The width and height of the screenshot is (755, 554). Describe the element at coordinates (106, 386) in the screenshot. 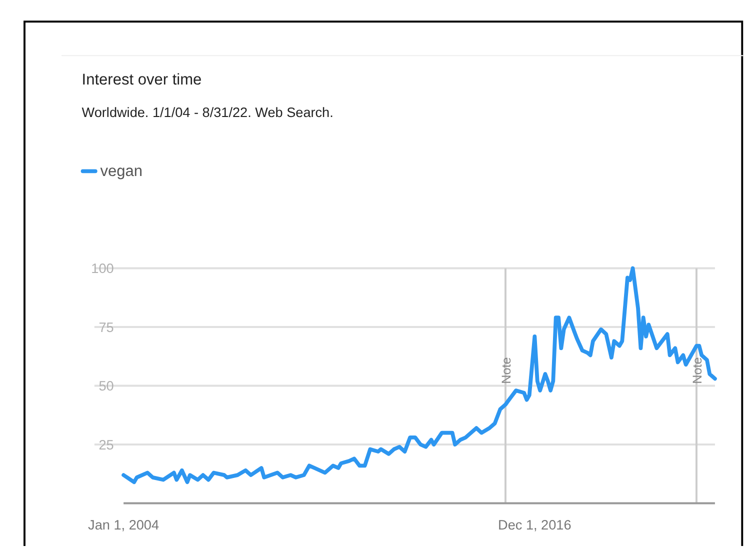

I see `y-tick-label: 50` at that location.